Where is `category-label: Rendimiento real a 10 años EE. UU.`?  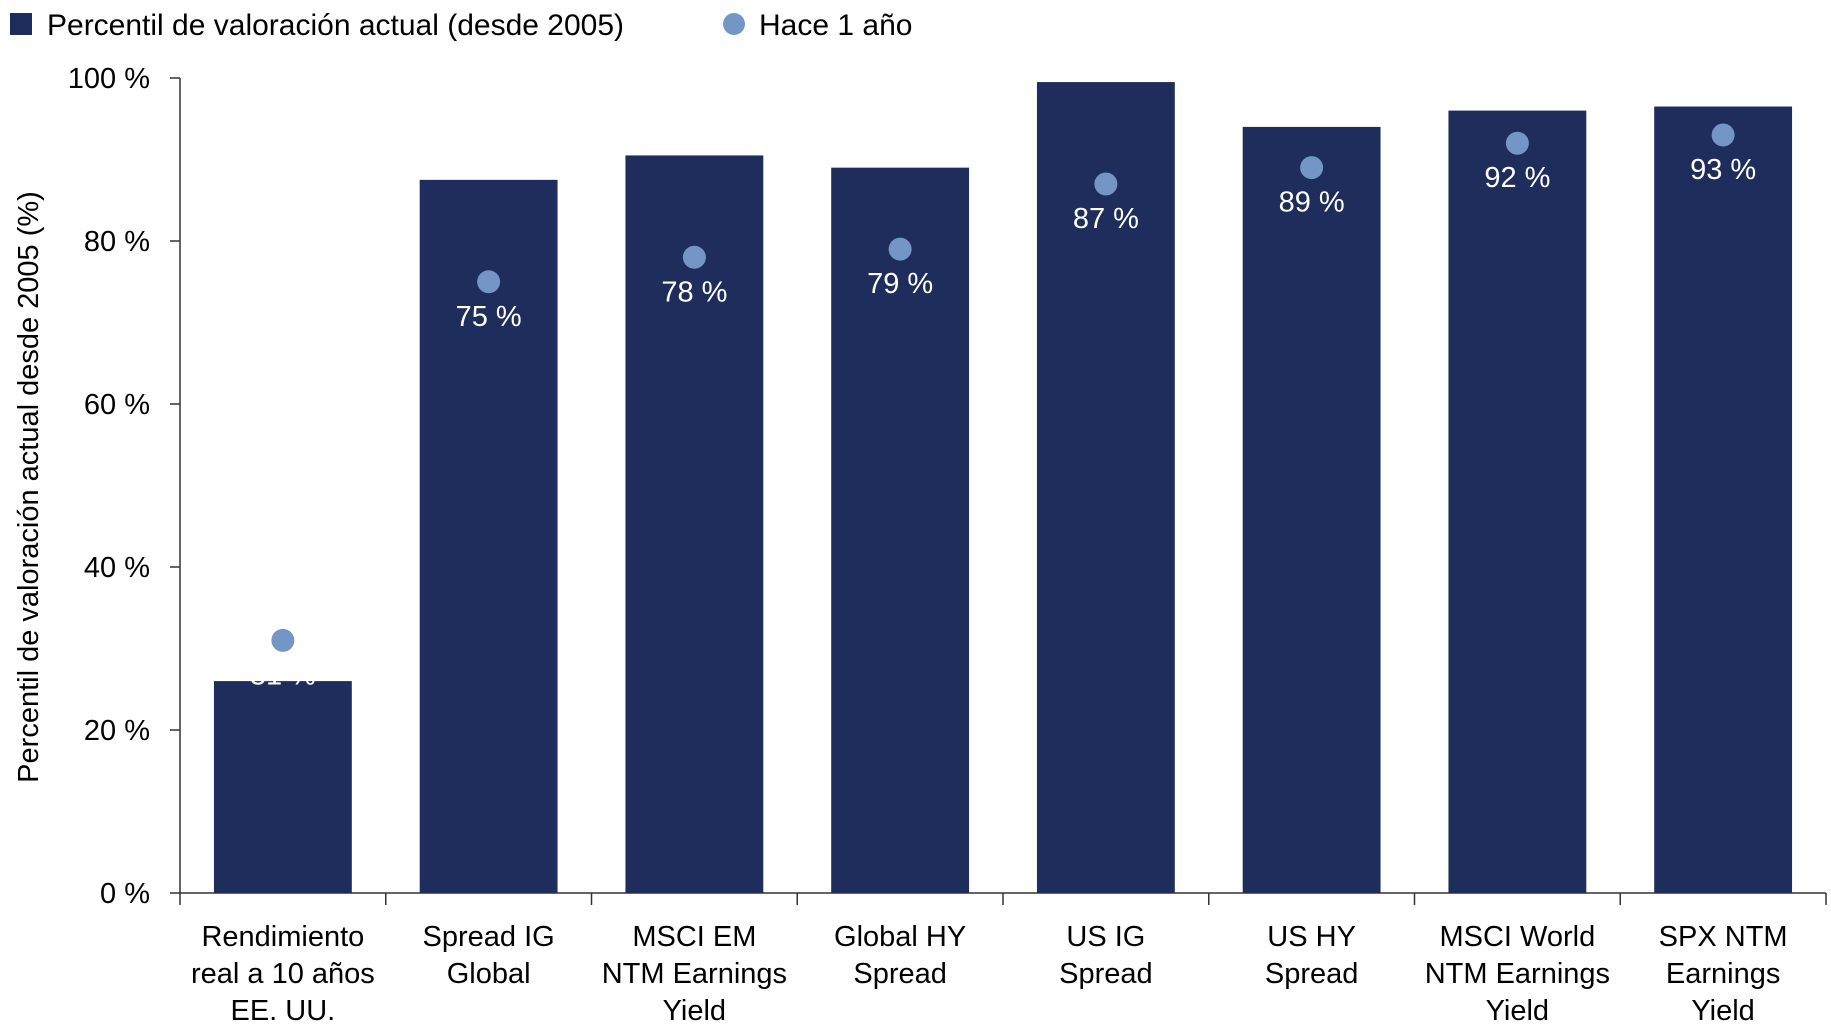
category-label: Rendimiento real a 10 años EE. UU. is located at coordinates (283, 974).